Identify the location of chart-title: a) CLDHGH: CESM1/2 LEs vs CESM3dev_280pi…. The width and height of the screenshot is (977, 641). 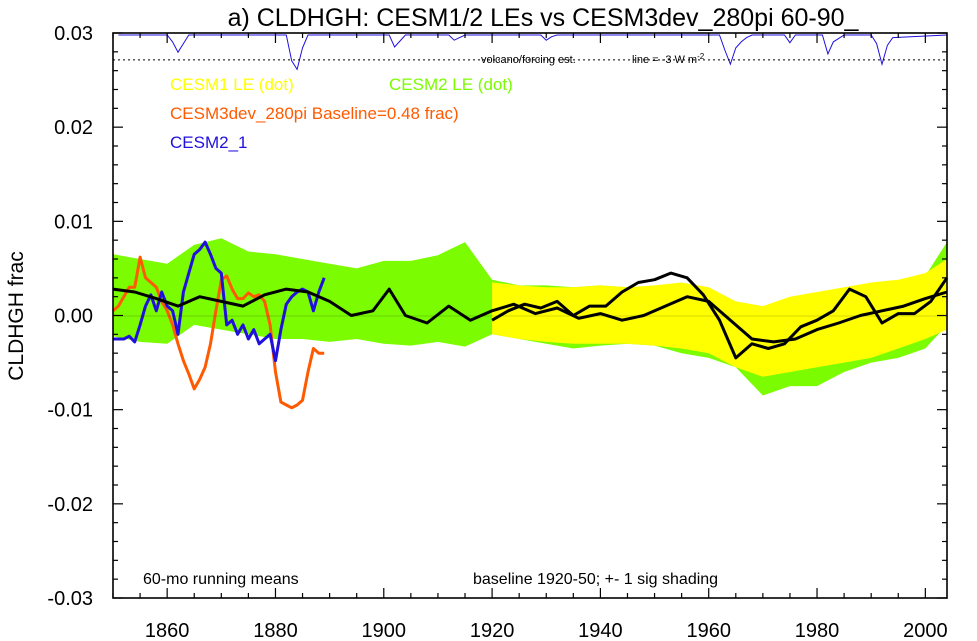
(544, 18).